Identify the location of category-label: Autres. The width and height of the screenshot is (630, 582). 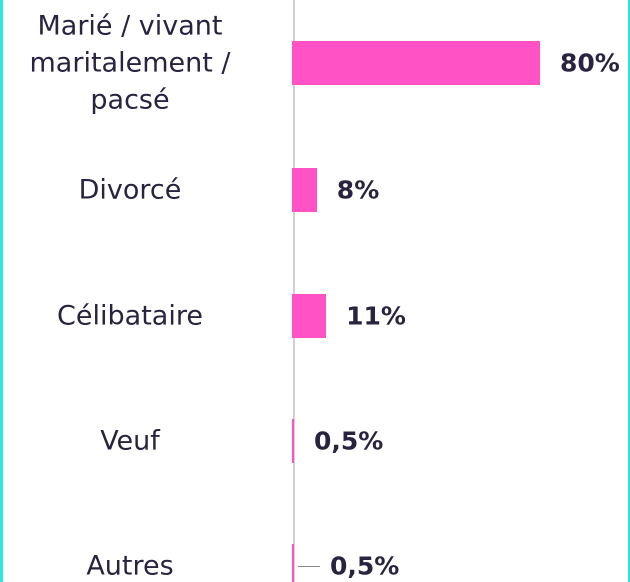
(130, 566).